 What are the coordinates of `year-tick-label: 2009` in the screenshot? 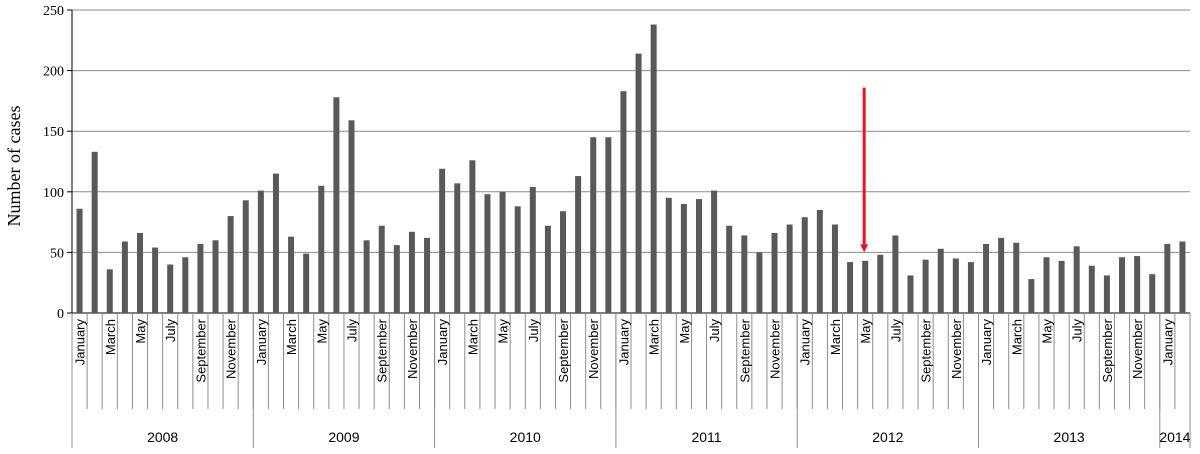 It's located at (343, 437).